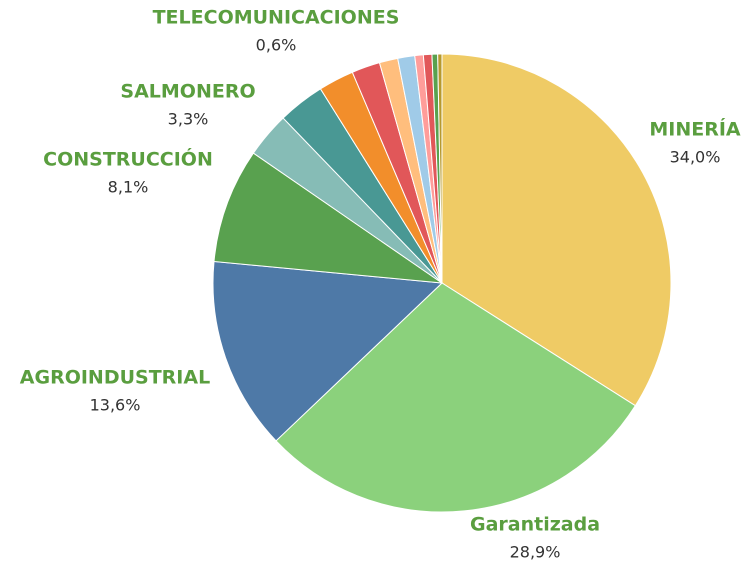 The image size is (751, 564). Describe the element at coordinates (695, 129) in the screenshot. I see `slice-label: MINERÍA` at that location.